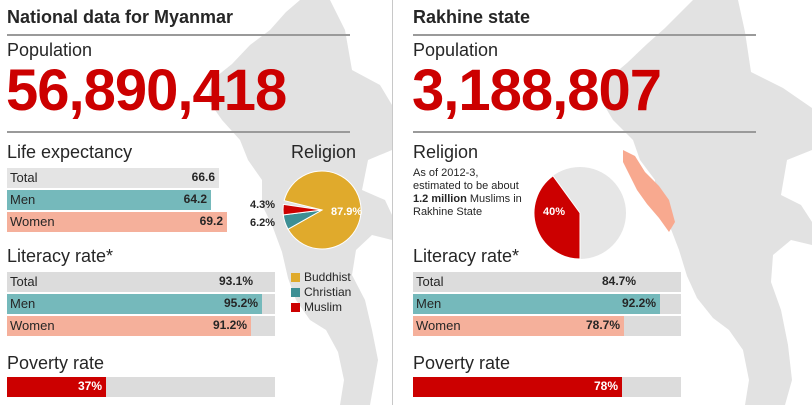  What do you see at coordinates (203, 177) in the screenshot?
I see `bar-value-label: 66.6` at bounding box center [203, 177].